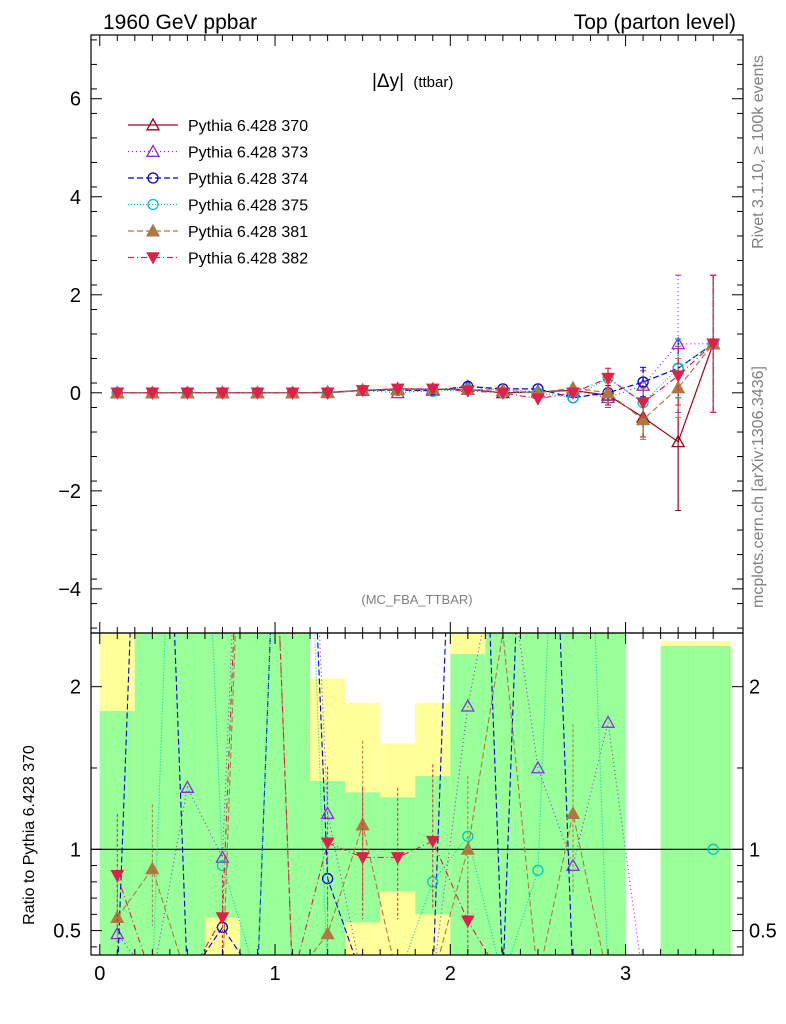  I want to click on legend-entry: Pythia 6.428 375, so click(218, 206).